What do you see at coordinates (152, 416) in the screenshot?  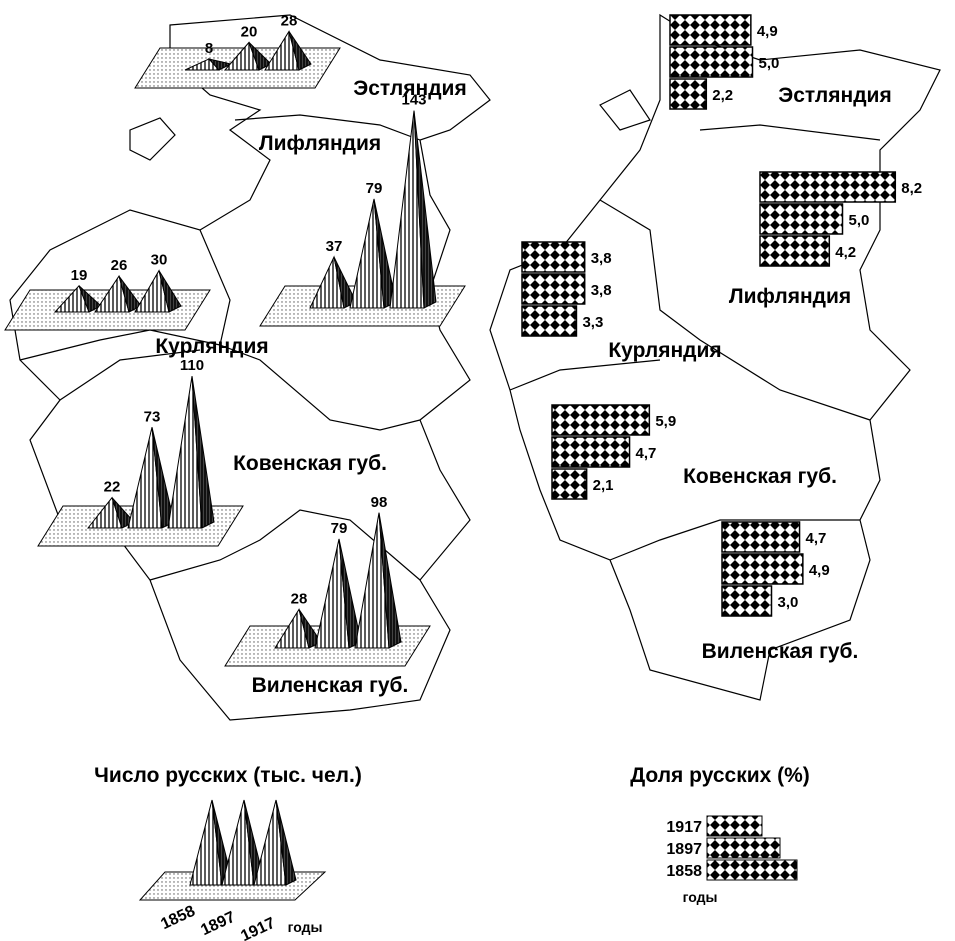 I see `value-label: 73` at bounding box center [152, 416].